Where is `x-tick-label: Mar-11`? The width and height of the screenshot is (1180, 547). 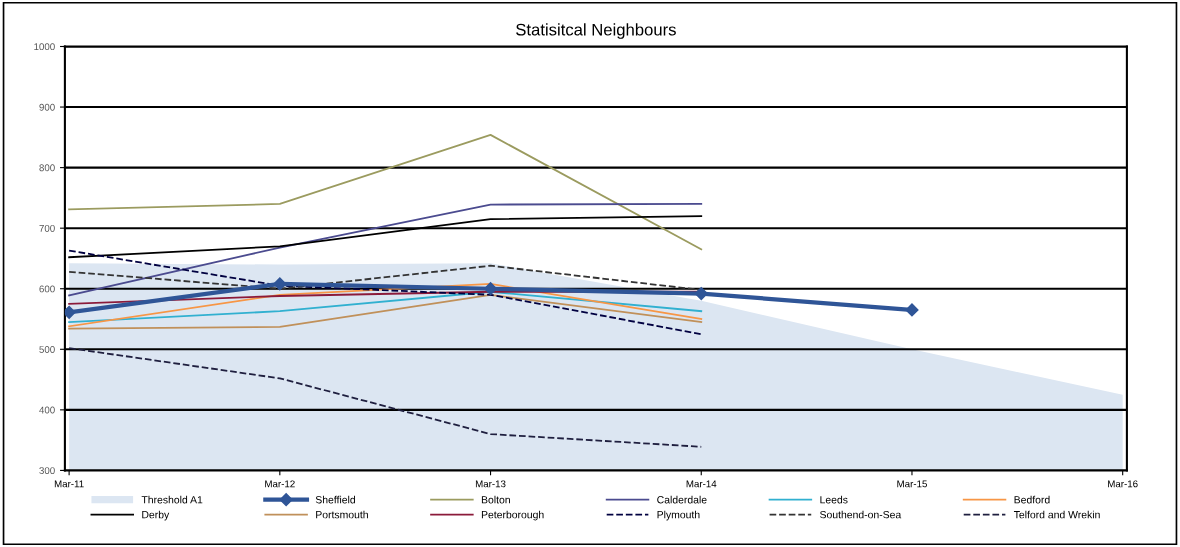
x-tick-label: Mar-11 is located at coordinates (69, 484).